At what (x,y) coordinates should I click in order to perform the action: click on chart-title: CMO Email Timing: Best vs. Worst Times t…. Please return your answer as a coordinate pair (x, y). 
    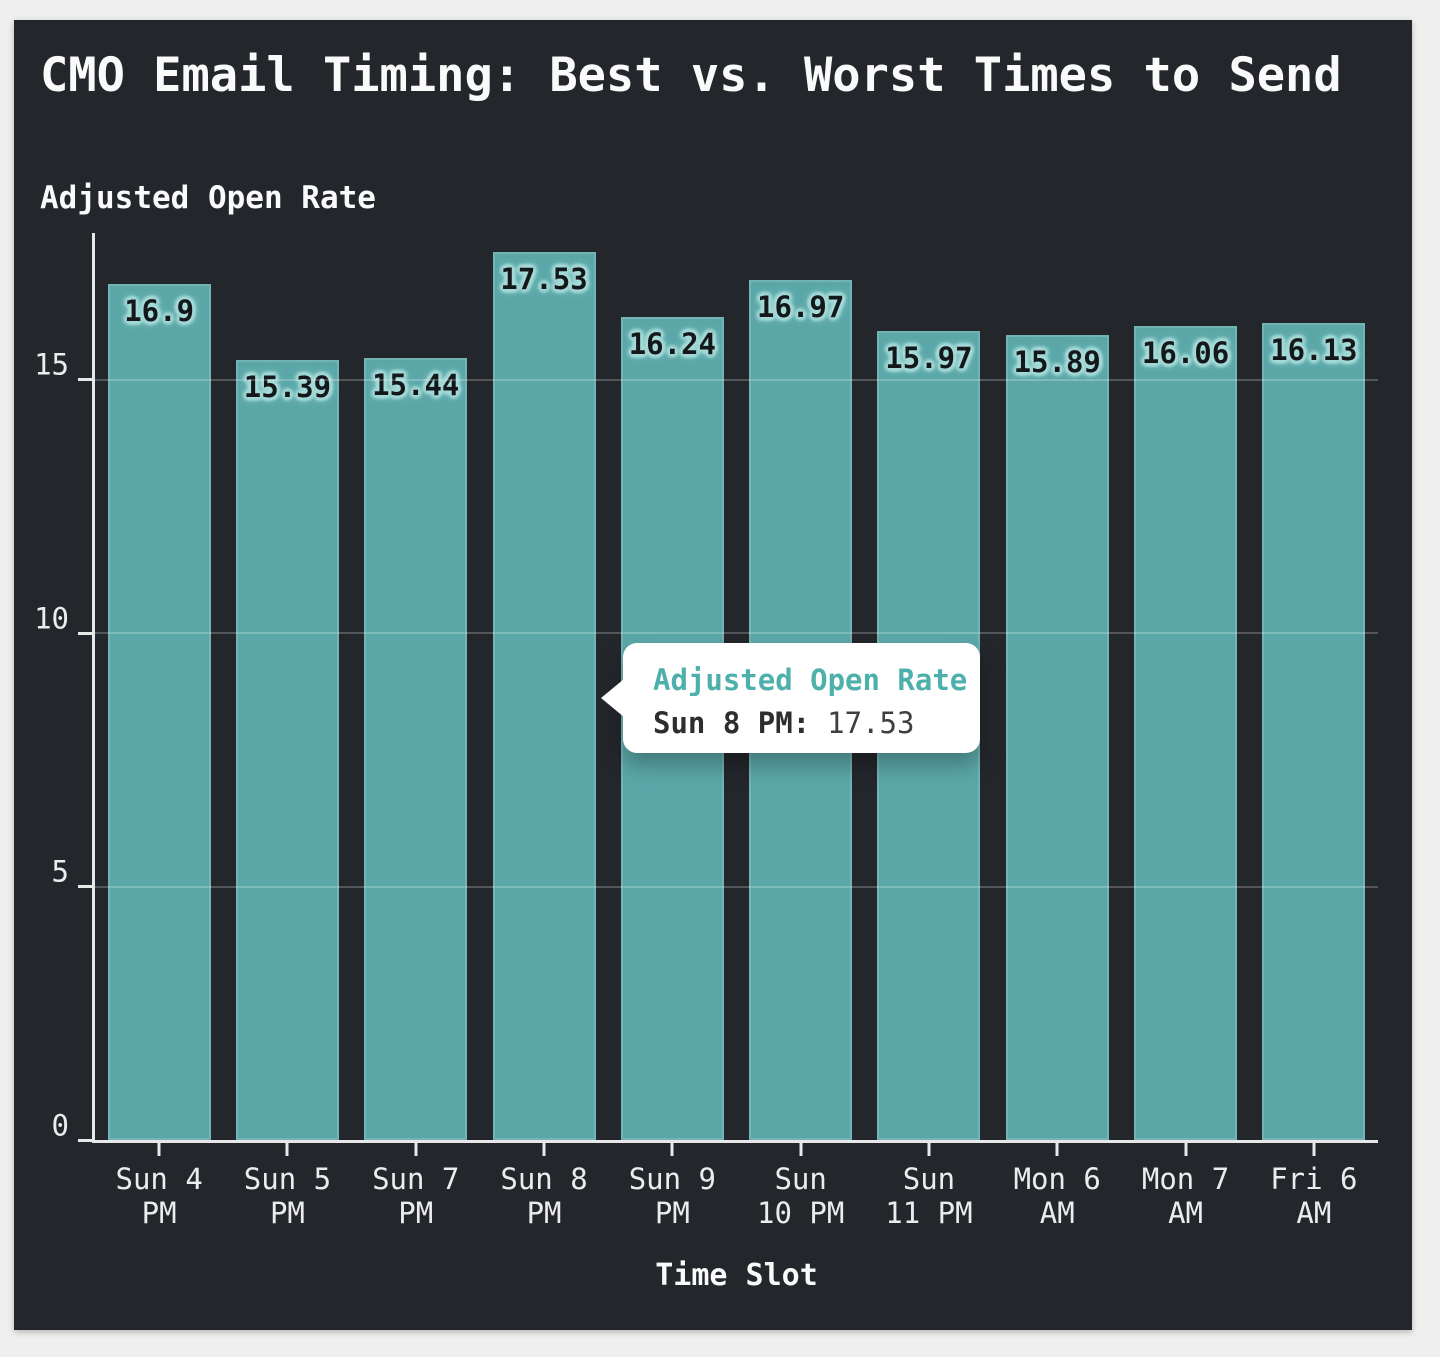
    Looking at the image, I should click on (691, 75).